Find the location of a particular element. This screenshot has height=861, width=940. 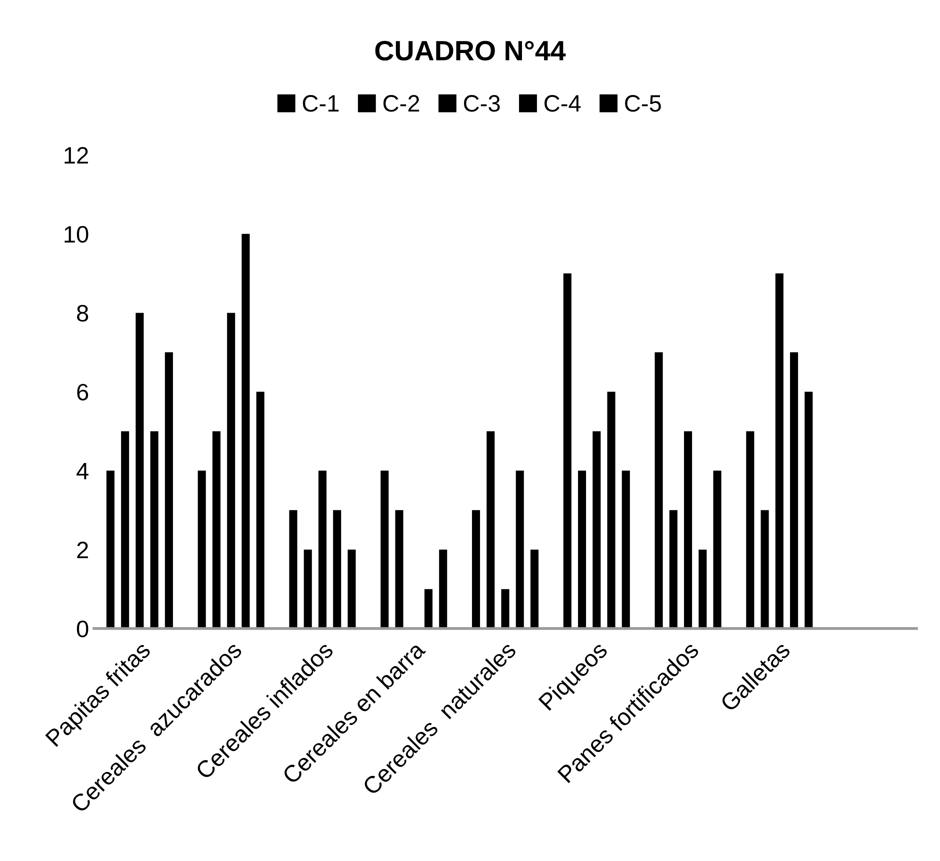

y-tick-label: 10 is located at coordinates (76, 234).